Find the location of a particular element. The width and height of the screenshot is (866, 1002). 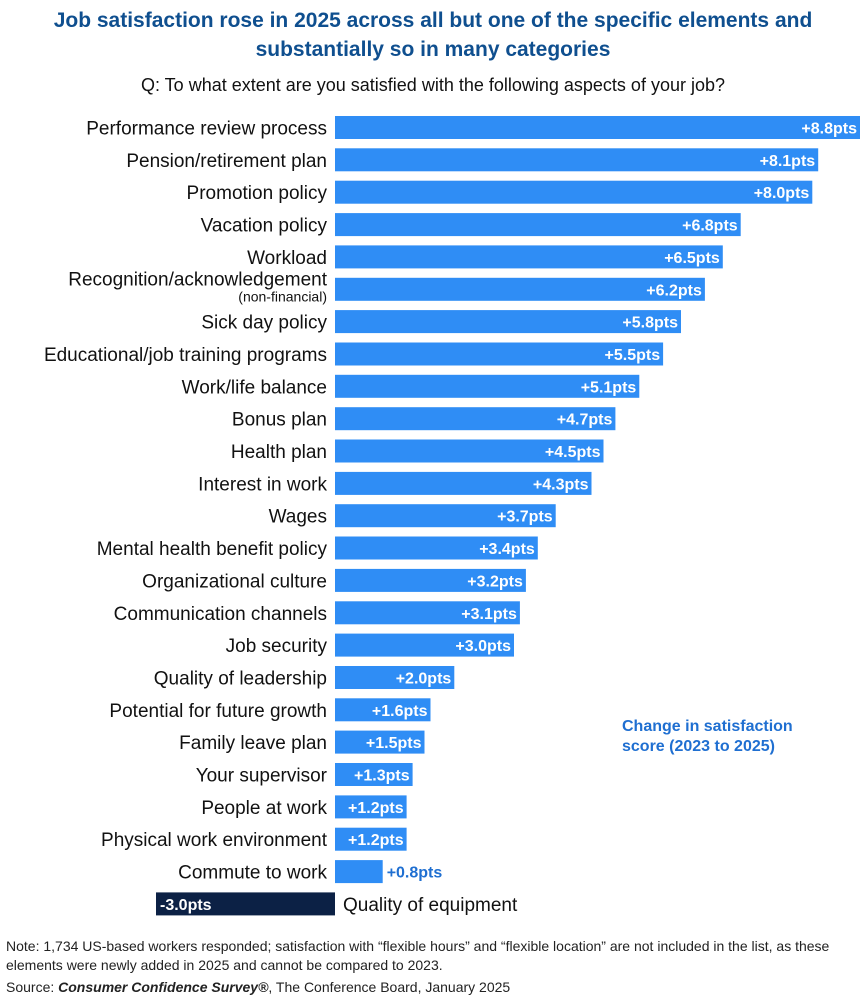

value-label-15: +3.1pts is located at coordinates (489, 614).